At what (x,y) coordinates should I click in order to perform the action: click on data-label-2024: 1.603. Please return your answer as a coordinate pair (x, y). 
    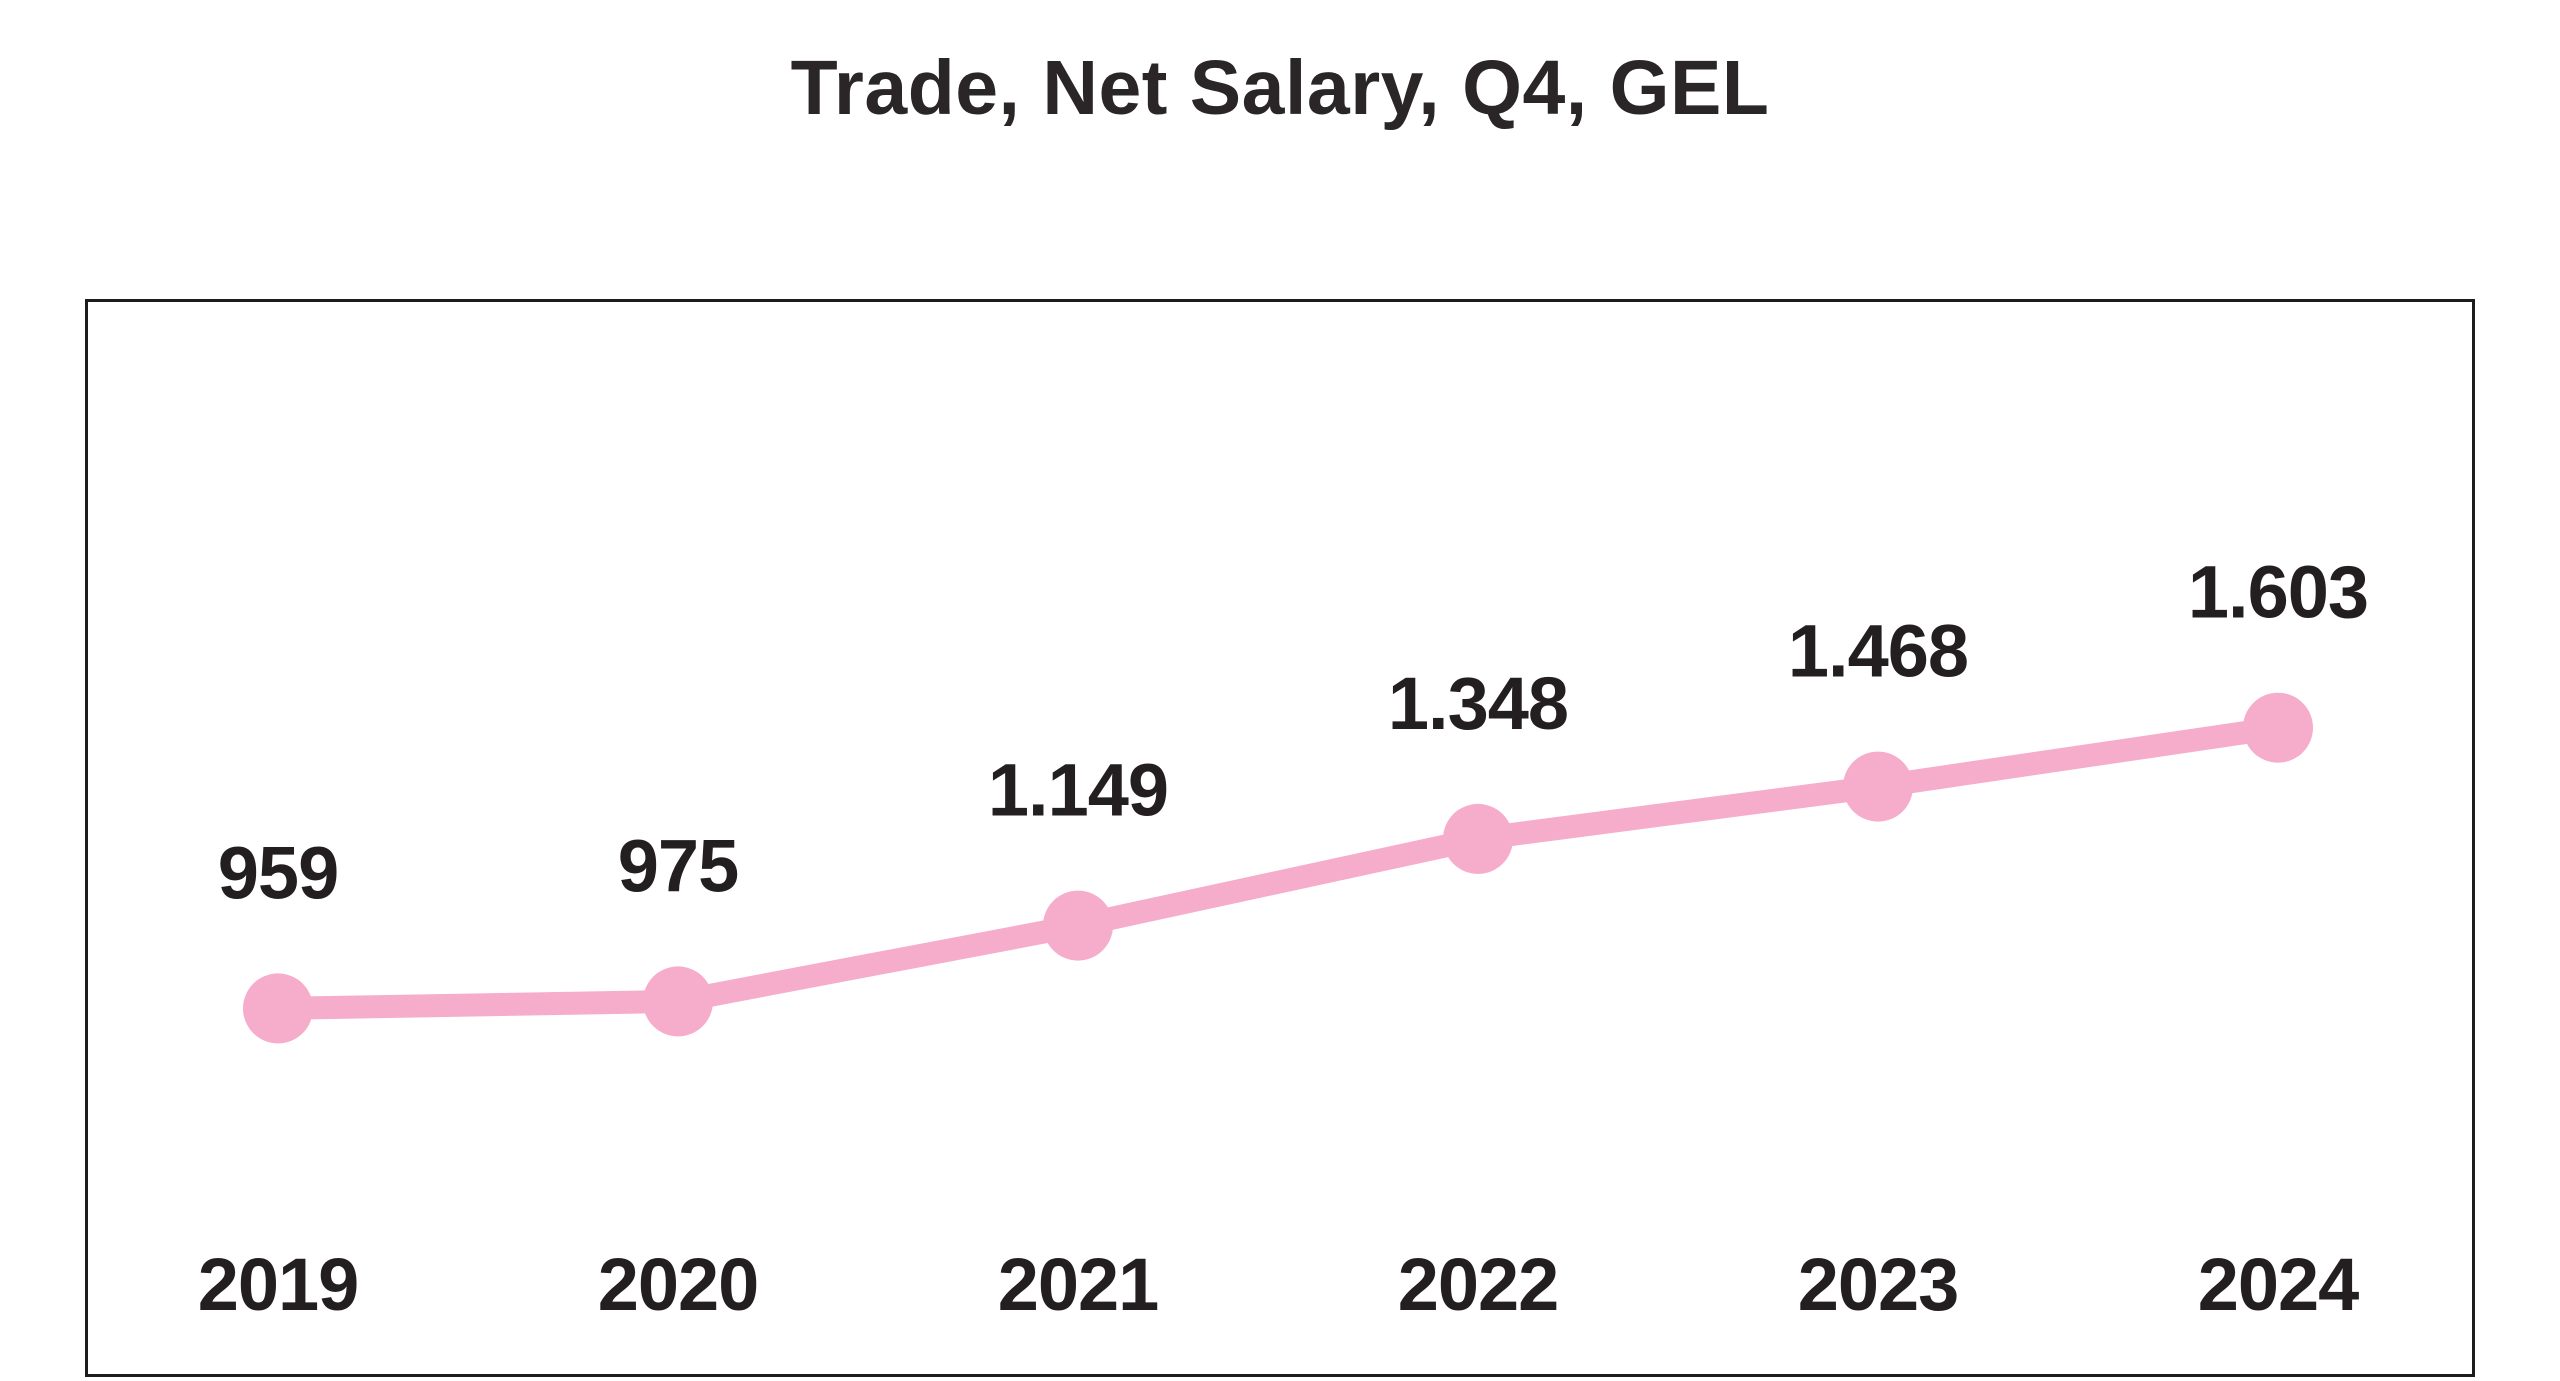
    Looking at the image, I should click on (2278, 592).